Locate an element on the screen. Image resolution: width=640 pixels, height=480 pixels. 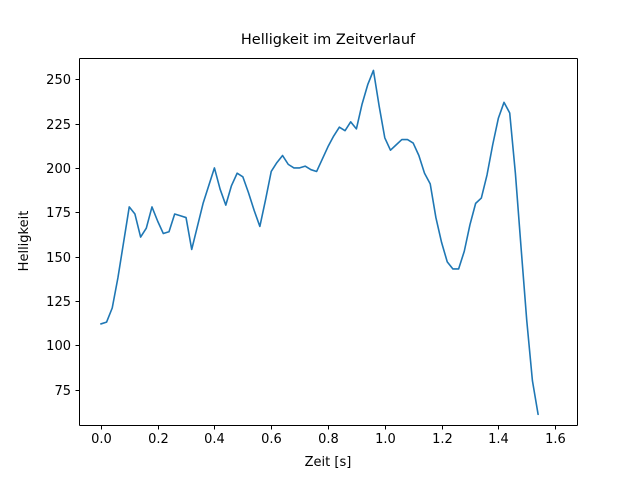
y-axis-ticks: 75 100 125 150 175 200 225 250 is located at coordinates (63, 236).